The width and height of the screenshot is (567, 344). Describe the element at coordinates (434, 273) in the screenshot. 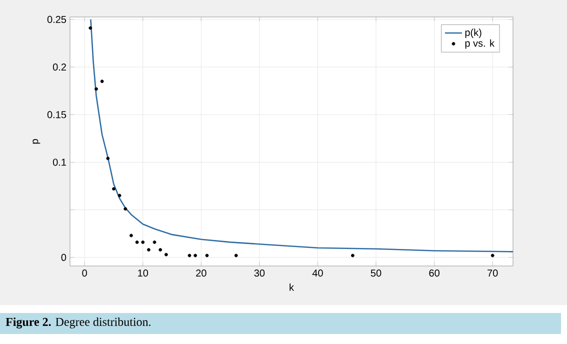

I see `x-tick-label: 60` at that location.